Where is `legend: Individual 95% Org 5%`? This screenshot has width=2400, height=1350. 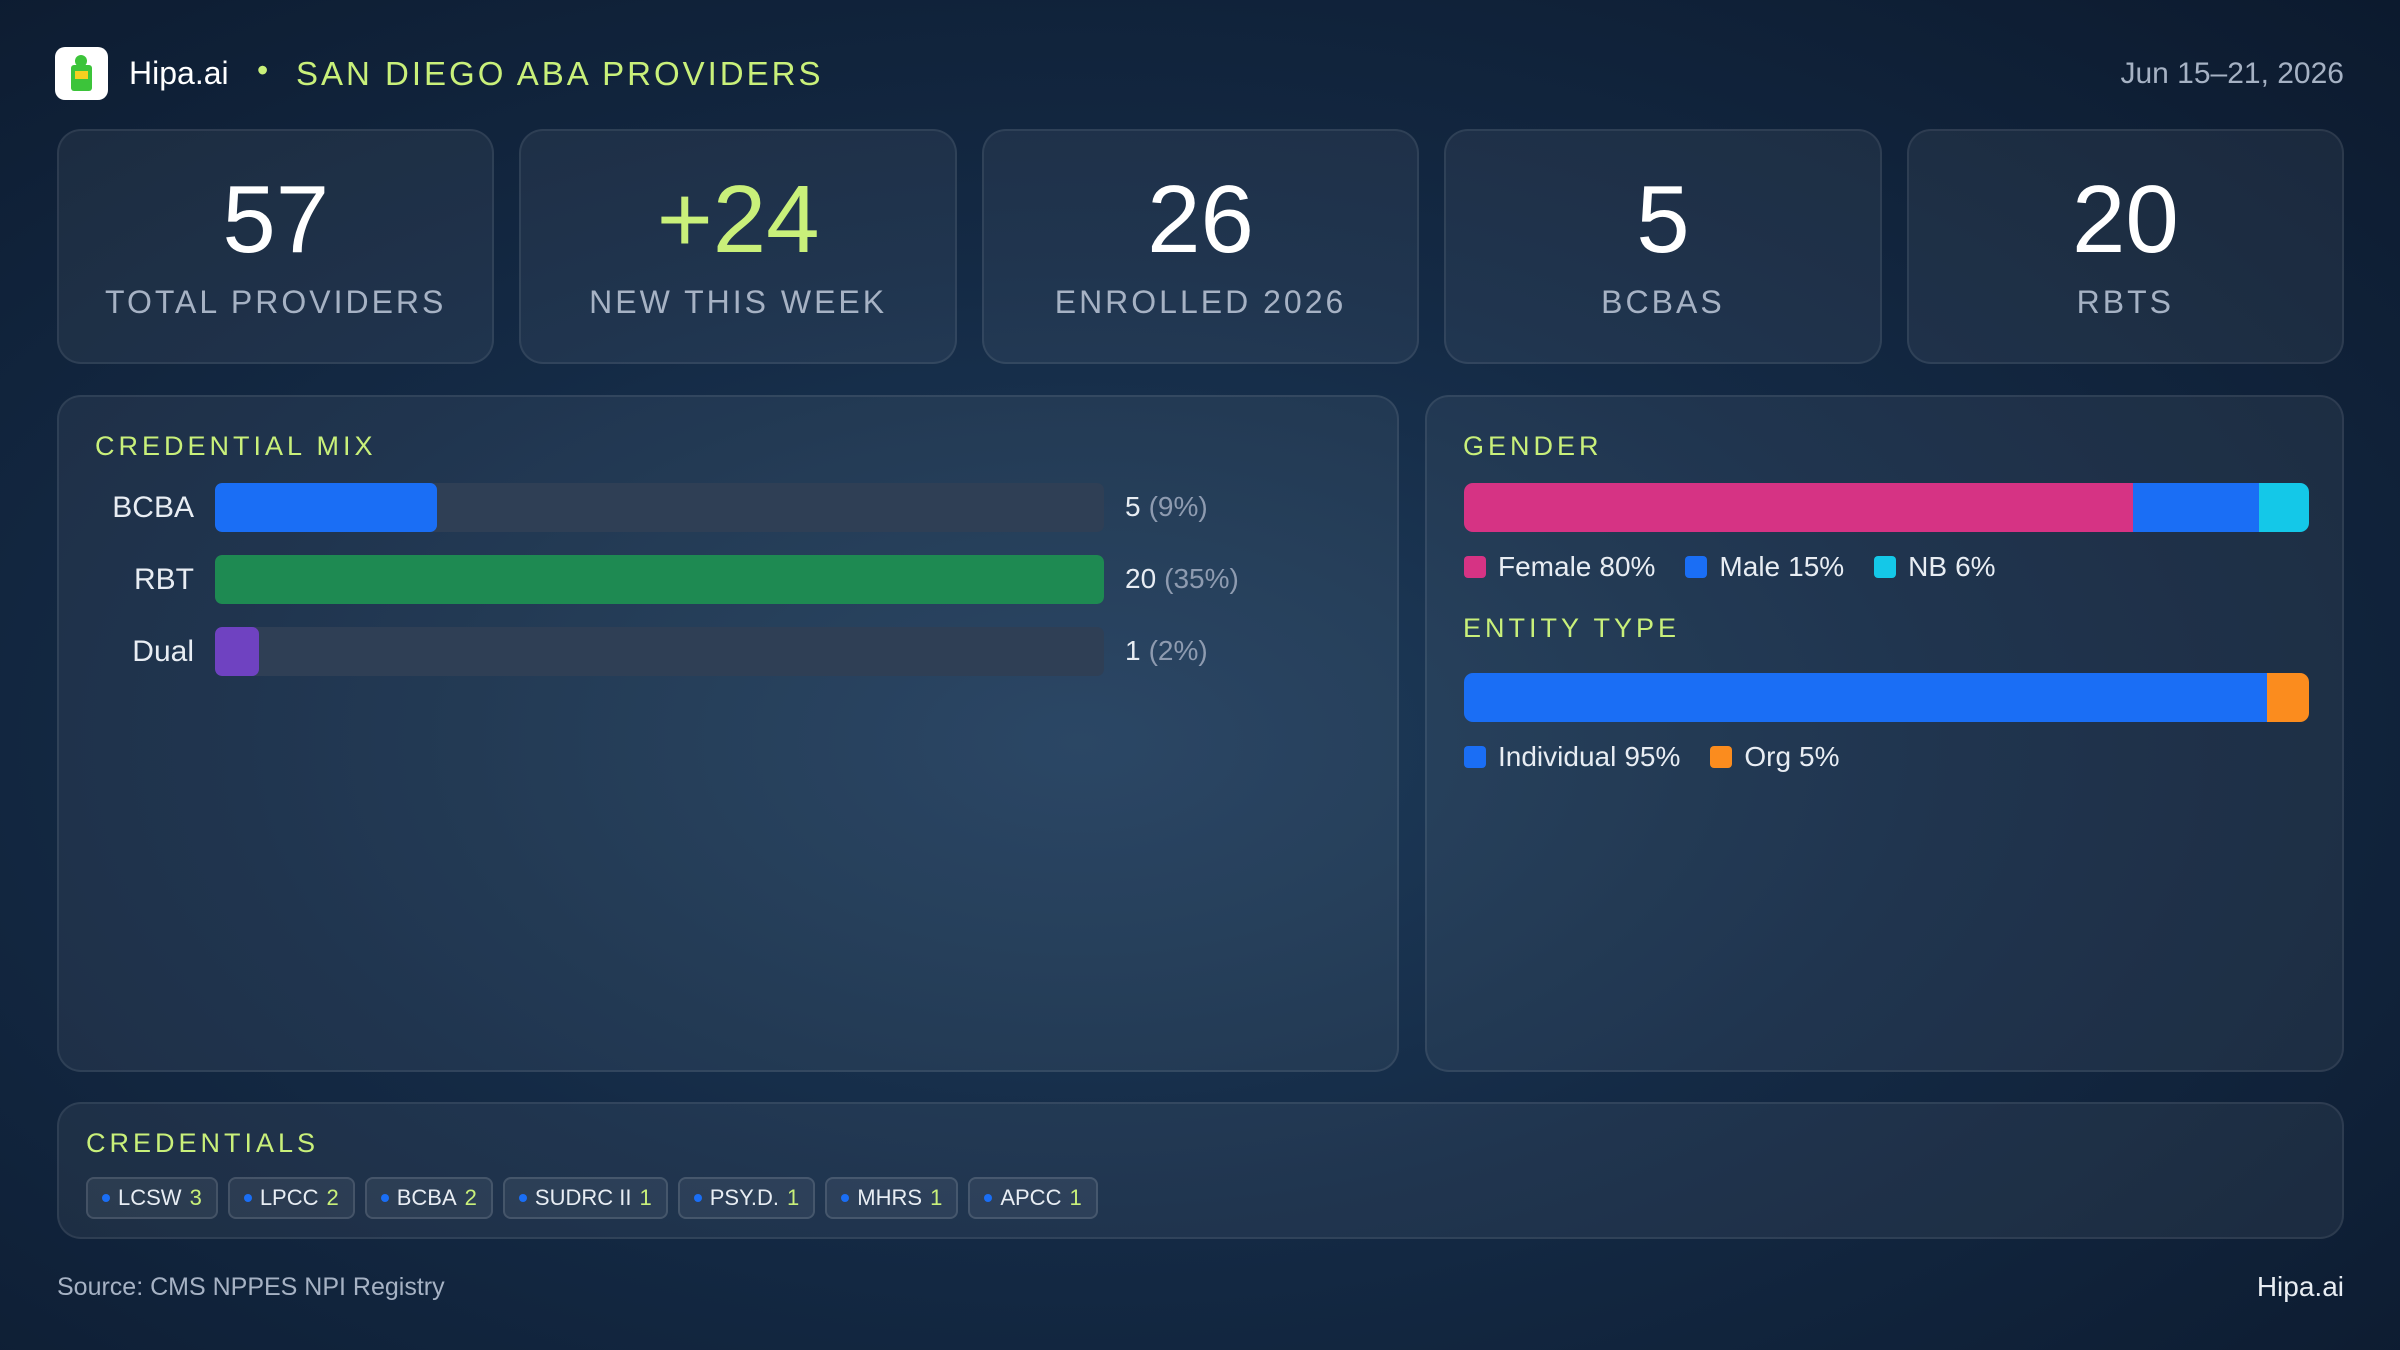 legend: Individual 95% Org 5% is located at coordinates (1652, 757).